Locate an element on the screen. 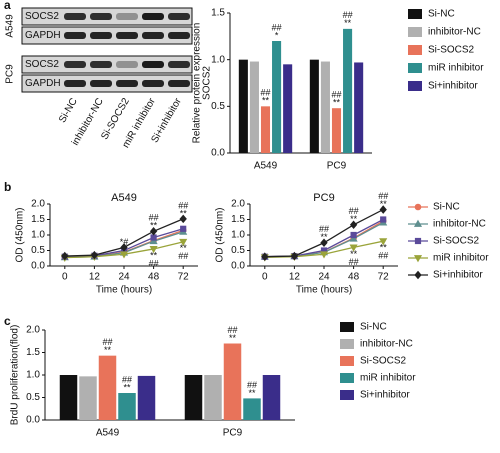 This screenshot has height=453, width=500. x-tick-label: 0 is located at coordinates (65, 277).